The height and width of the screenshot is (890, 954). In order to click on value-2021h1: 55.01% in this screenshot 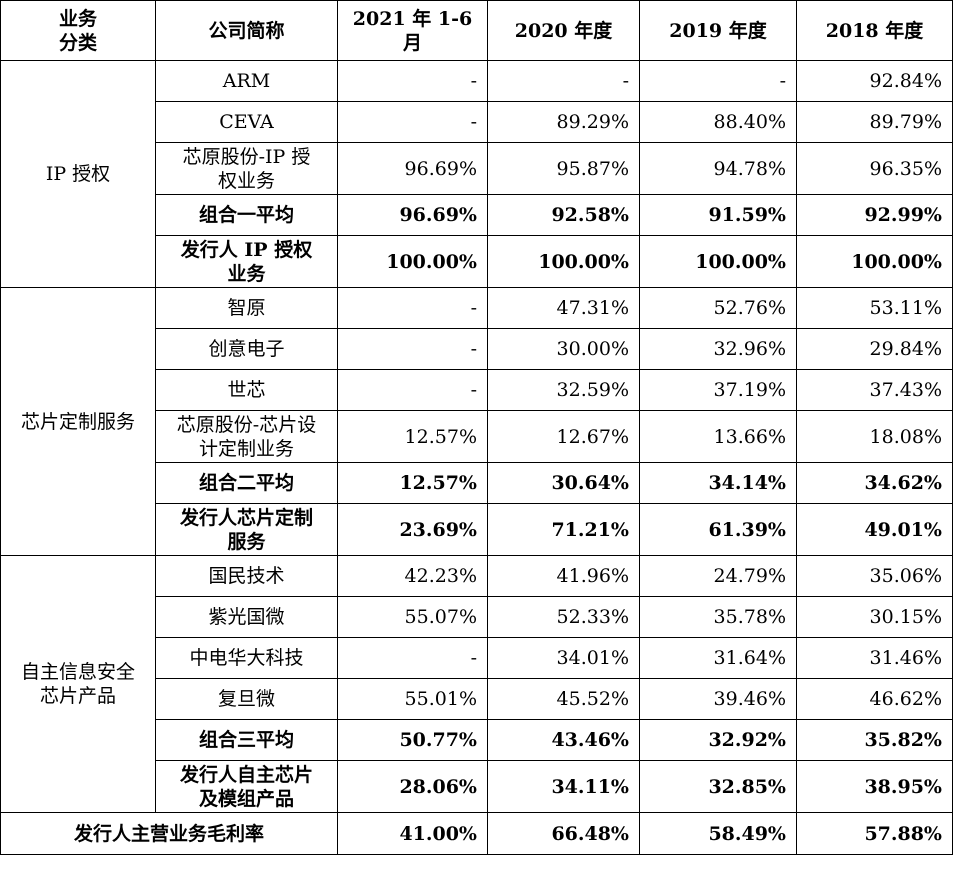, I will do `click(412, 699)`.